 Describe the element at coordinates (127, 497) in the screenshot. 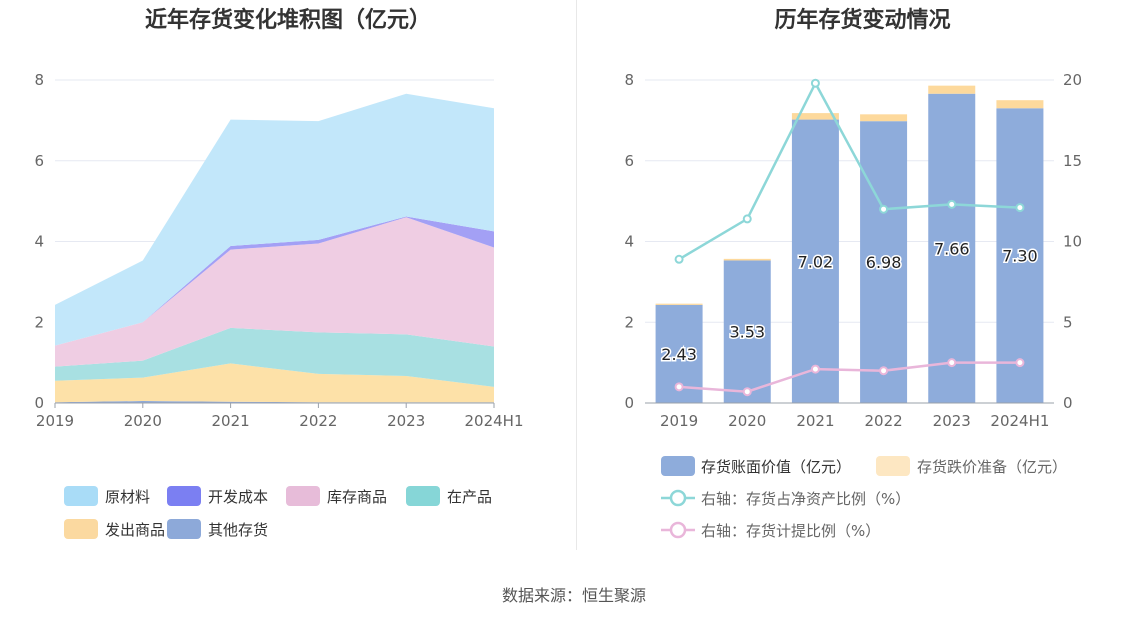

I see `legend-label: 原材料` at that location.